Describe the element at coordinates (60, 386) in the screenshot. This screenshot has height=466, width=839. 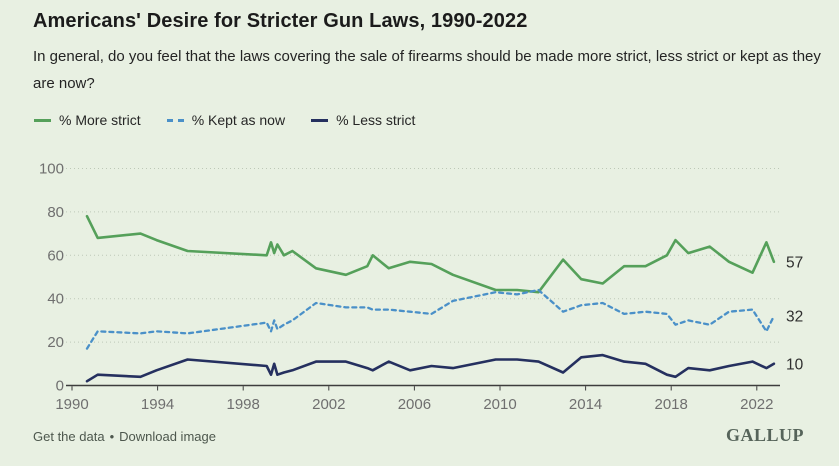
I see `y-tick-label: 0` at that location.